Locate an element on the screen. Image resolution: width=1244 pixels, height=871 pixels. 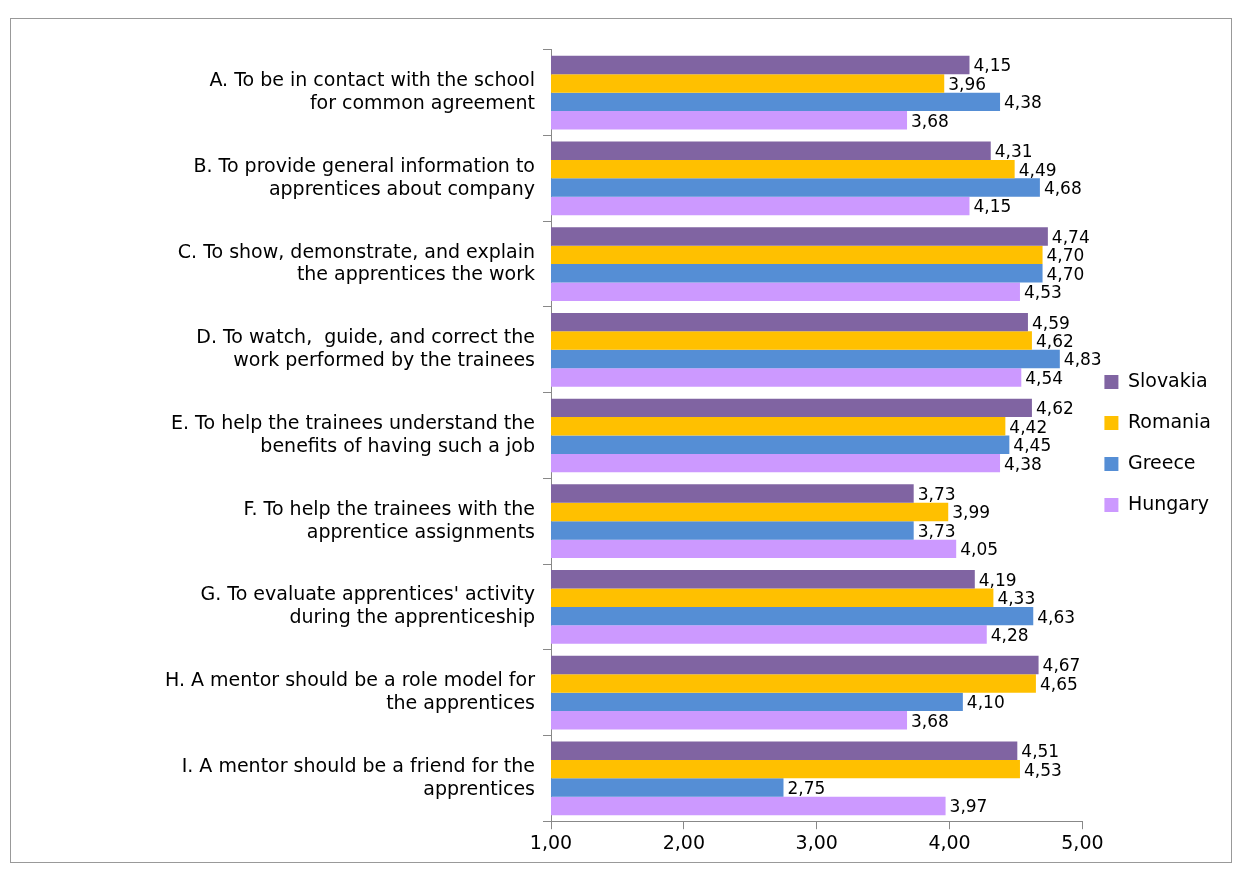
data-label: 4,45 is located at coordinates (1032, 445).